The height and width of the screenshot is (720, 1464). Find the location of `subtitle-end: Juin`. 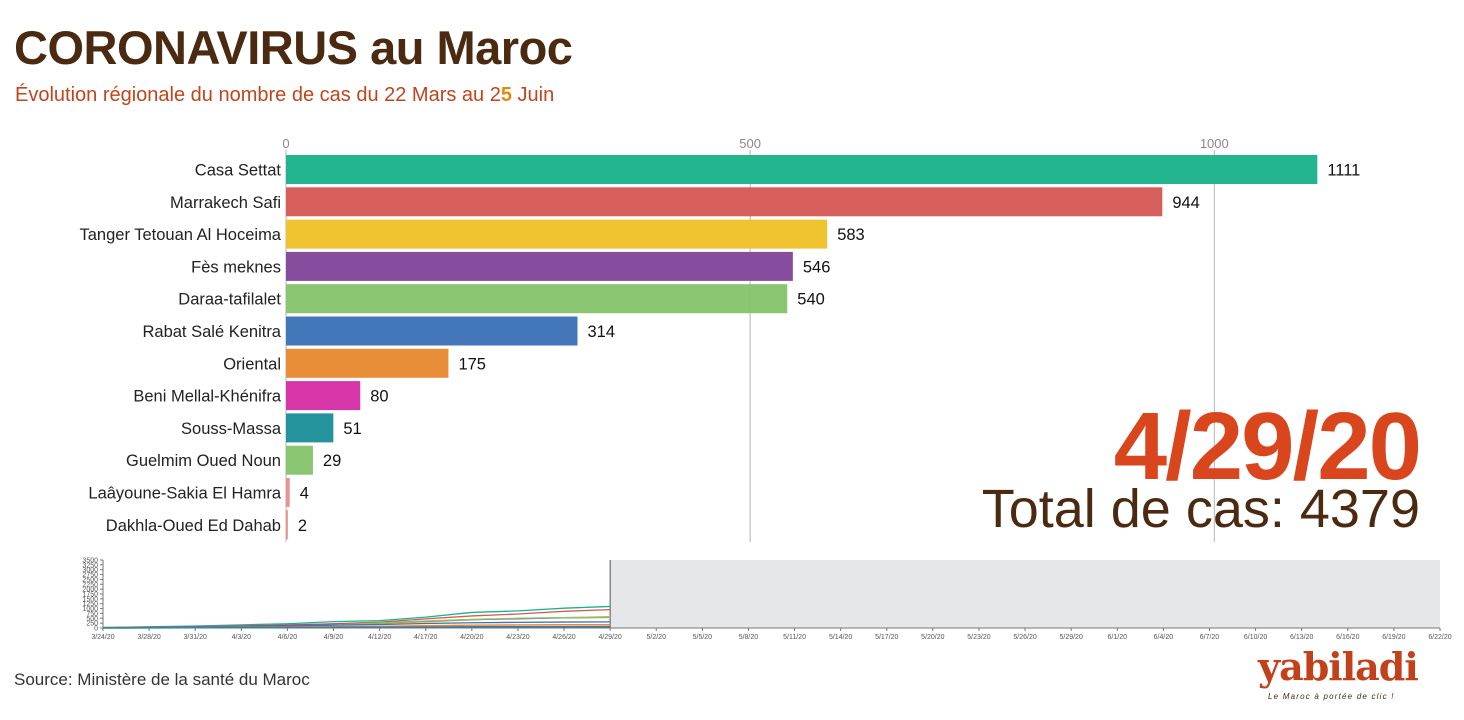

subtitle-end: Juin is located at coordinates (533, 95).